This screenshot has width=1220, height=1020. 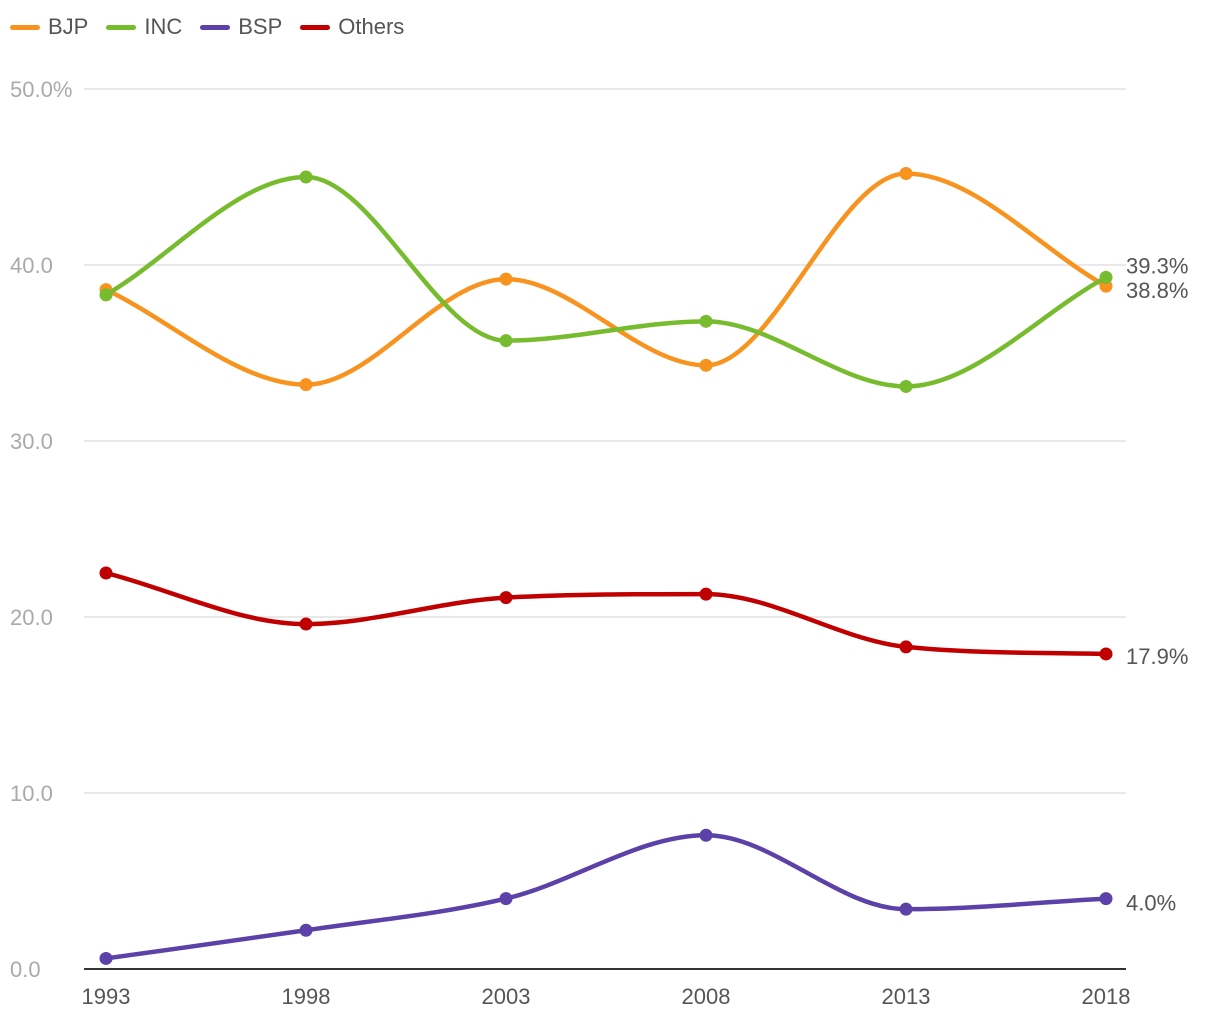 I want to click on series-others: 17.9%, so click(x=643, y=617).